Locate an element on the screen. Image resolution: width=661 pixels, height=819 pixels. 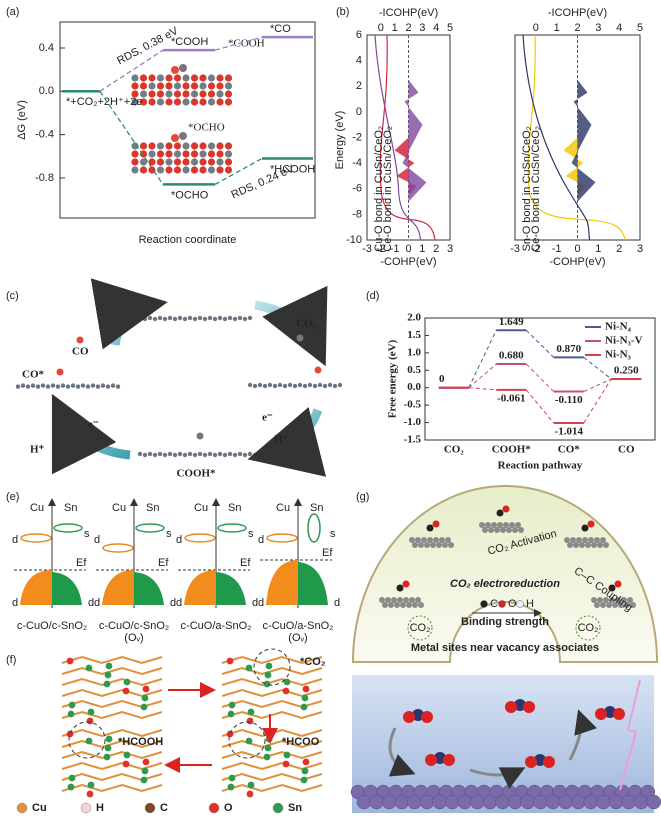
state-label: *HCOOH is located at coordinates (140, 742).